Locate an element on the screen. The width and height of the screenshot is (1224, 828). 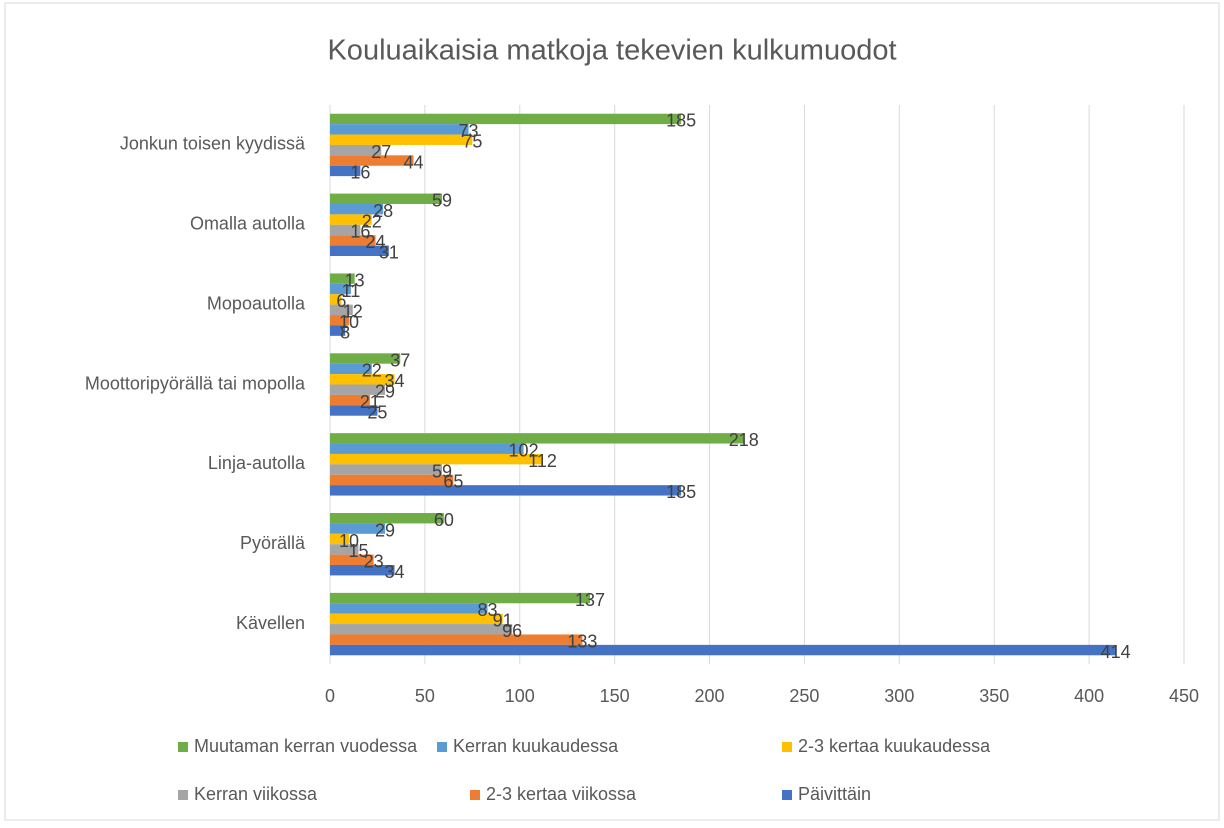
x-tick-label: 50 is located at coordinates (425, 696).